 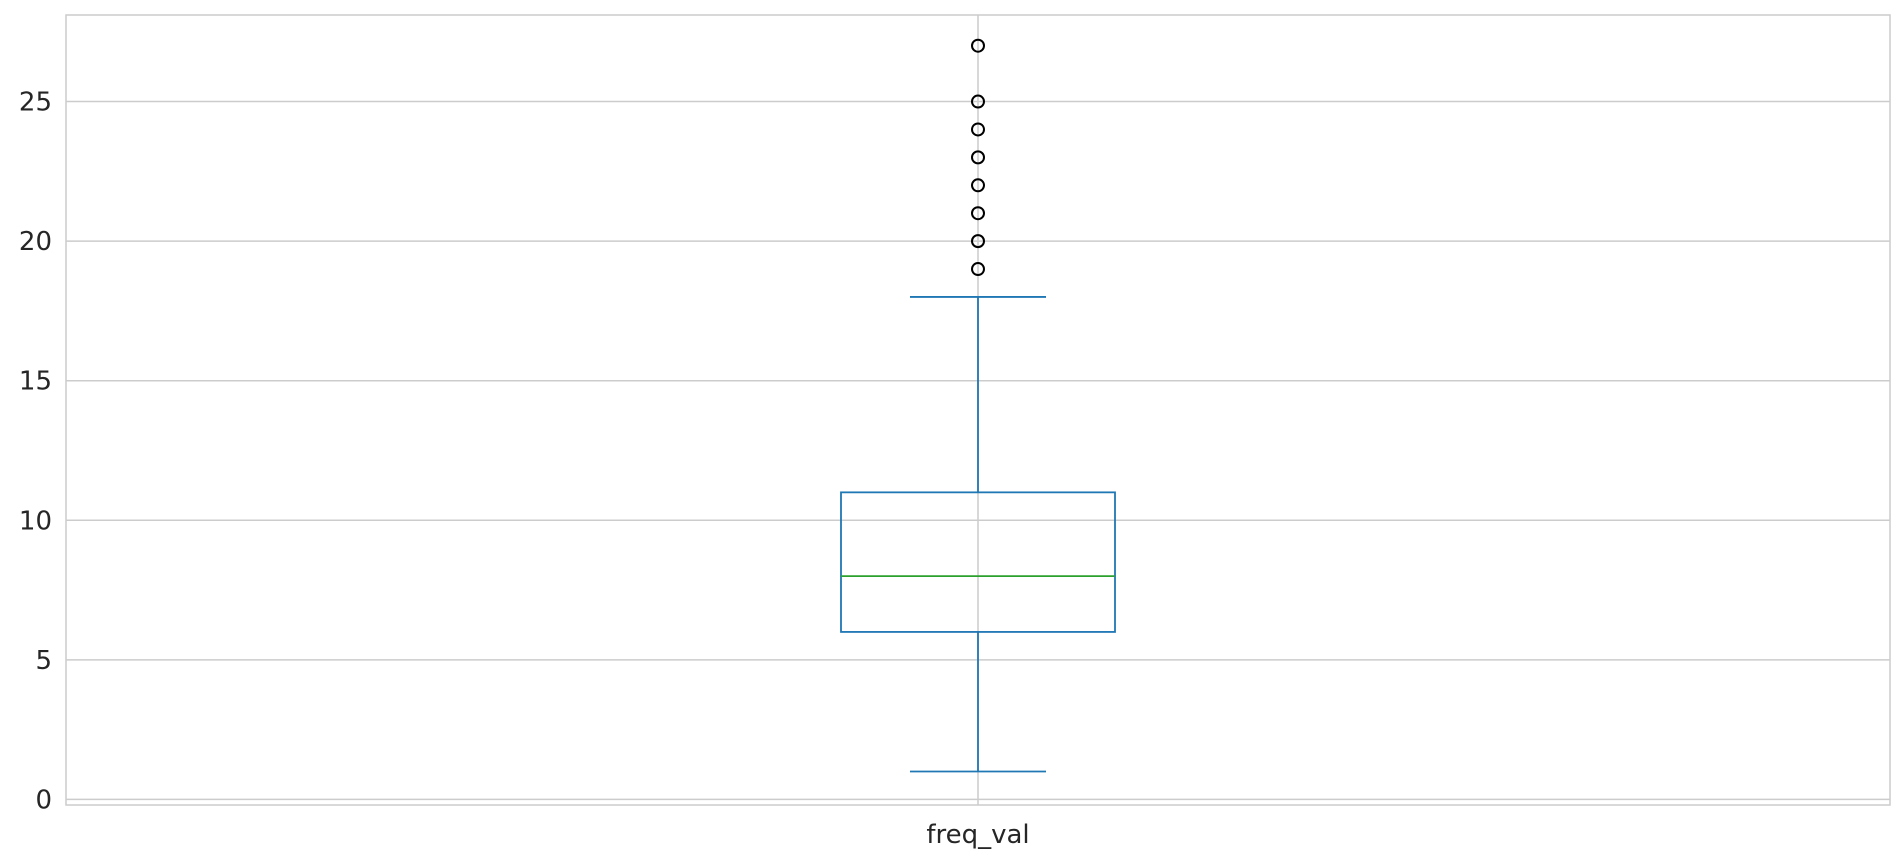 What do you see at coordinates (35, 521) in the screenshot?
I see `y-tick-label: 10` at bounding box center [35, 521].